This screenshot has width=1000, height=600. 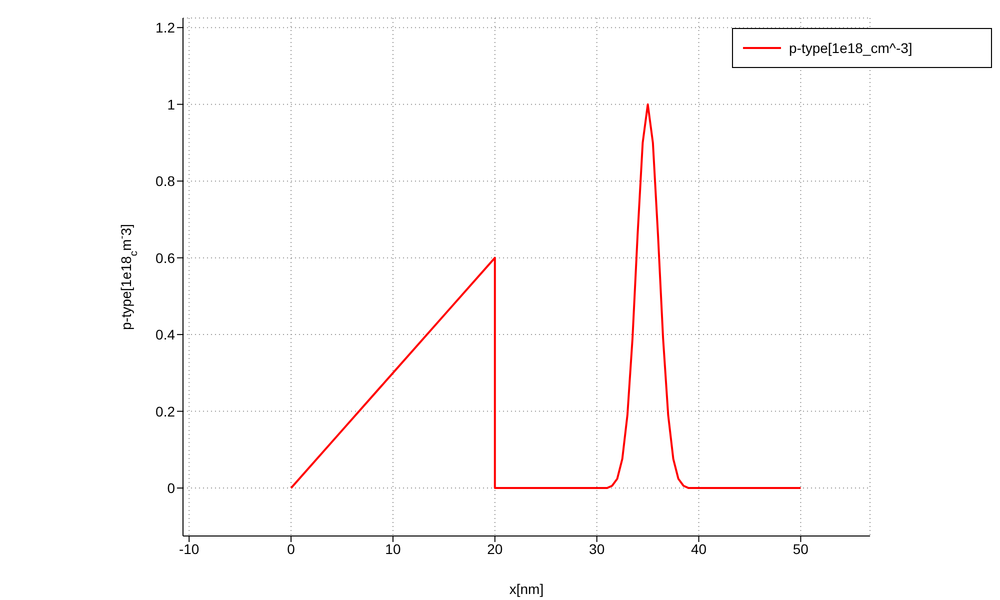 What do you see at coordinates (526, 589) in the screenshot?
I see `x-axis-title: x[nm]` at bounding box center [526, 589].